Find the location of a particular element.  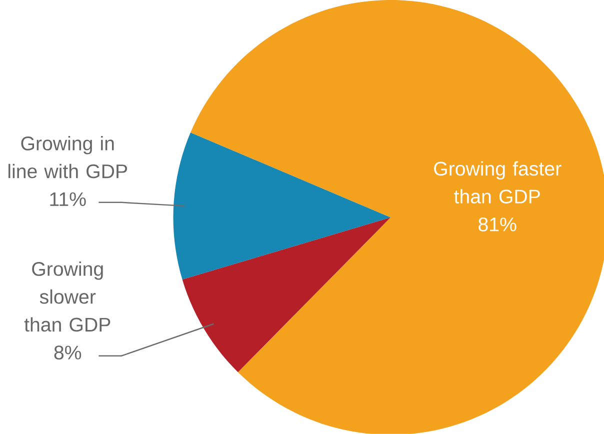

slice-label: Growing faster than GDP is located at coordinates (498, 182).